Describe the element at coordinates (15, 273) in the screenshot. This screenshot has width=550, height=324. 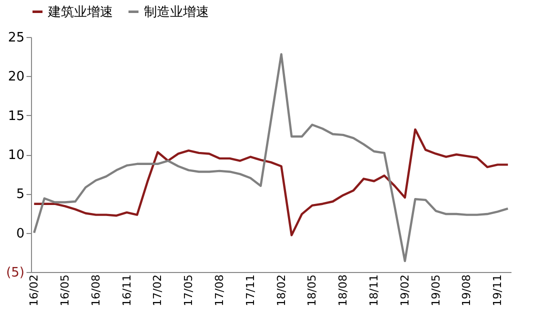
I see `y-tick-label: (5)` at that location.